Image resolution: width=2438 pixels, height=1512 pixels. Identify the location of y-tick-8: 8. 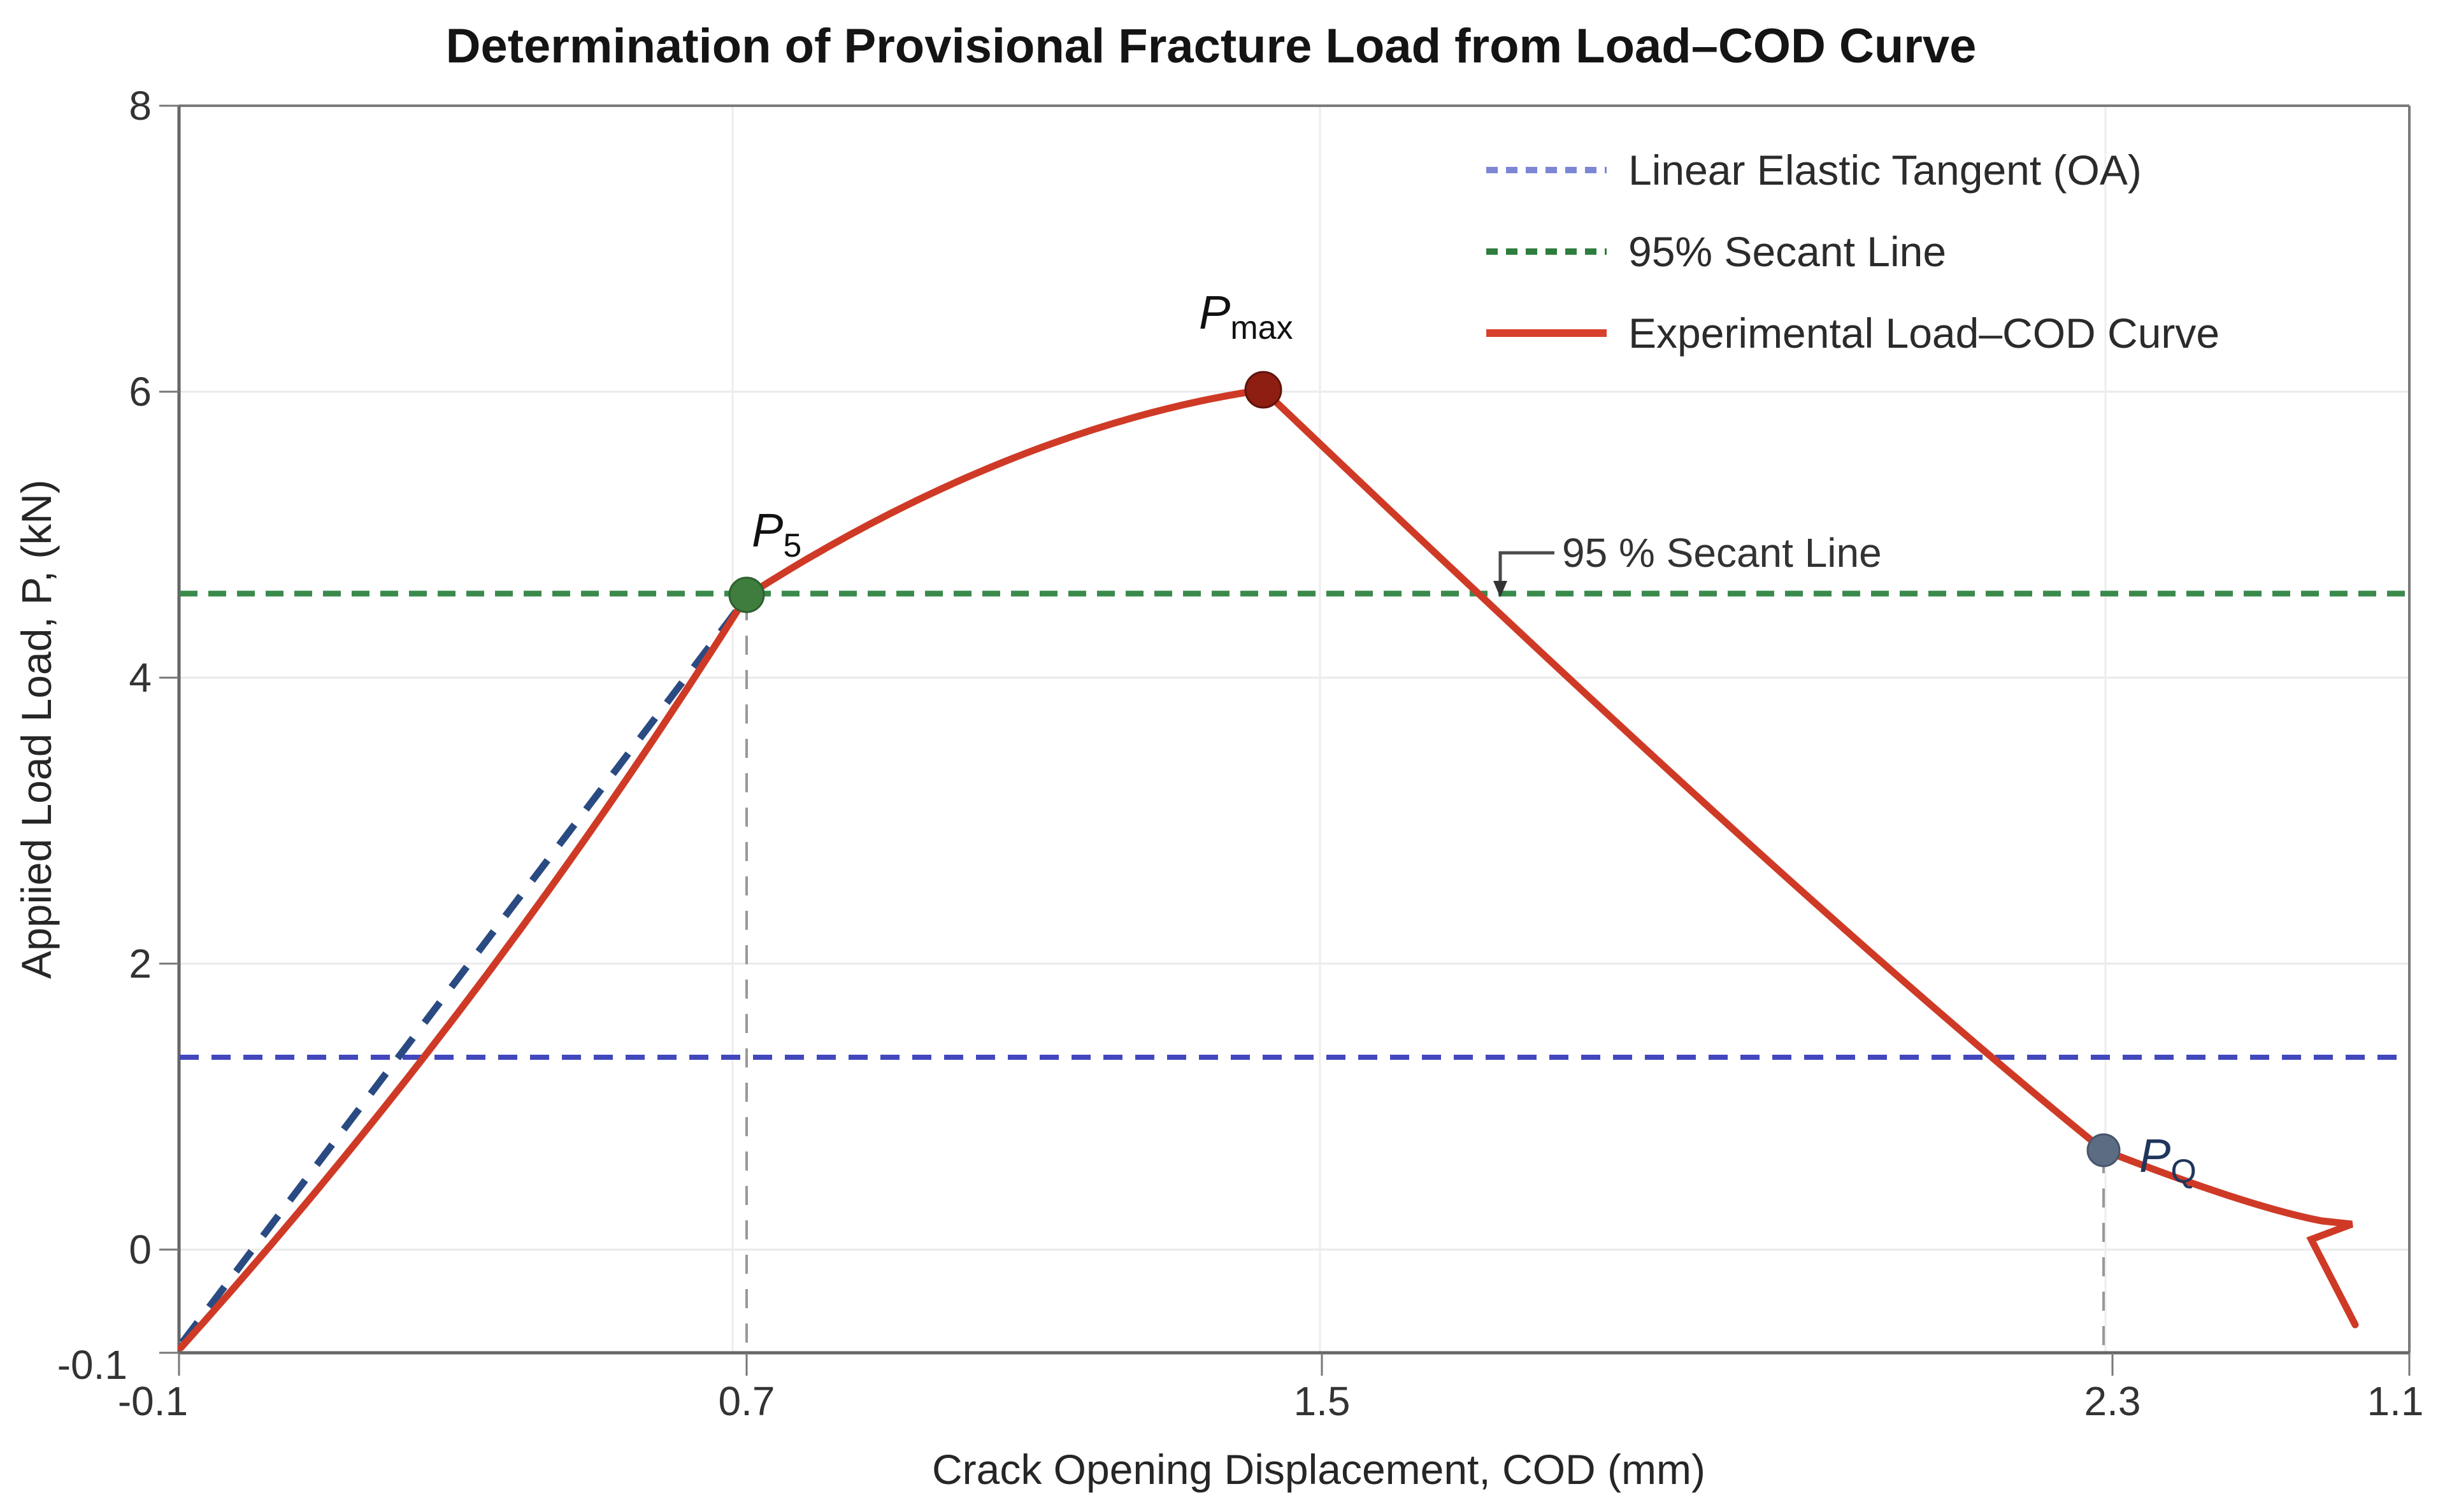
(140, 106).